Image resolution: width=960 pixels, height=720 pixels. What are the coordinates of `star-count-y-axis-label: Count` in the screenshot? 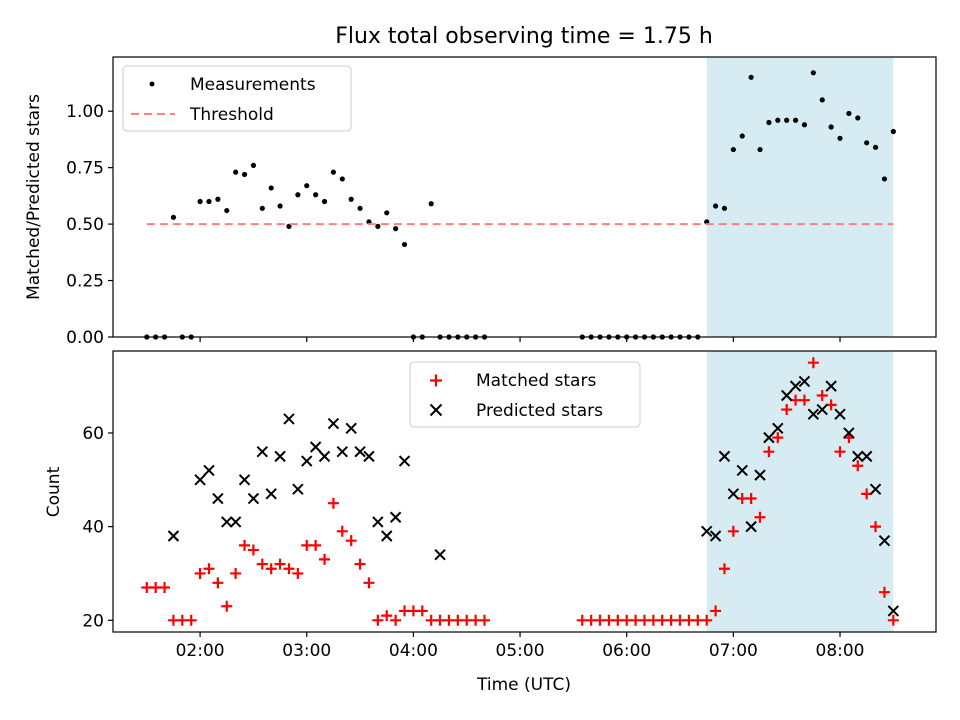 It's located at (54, 491).